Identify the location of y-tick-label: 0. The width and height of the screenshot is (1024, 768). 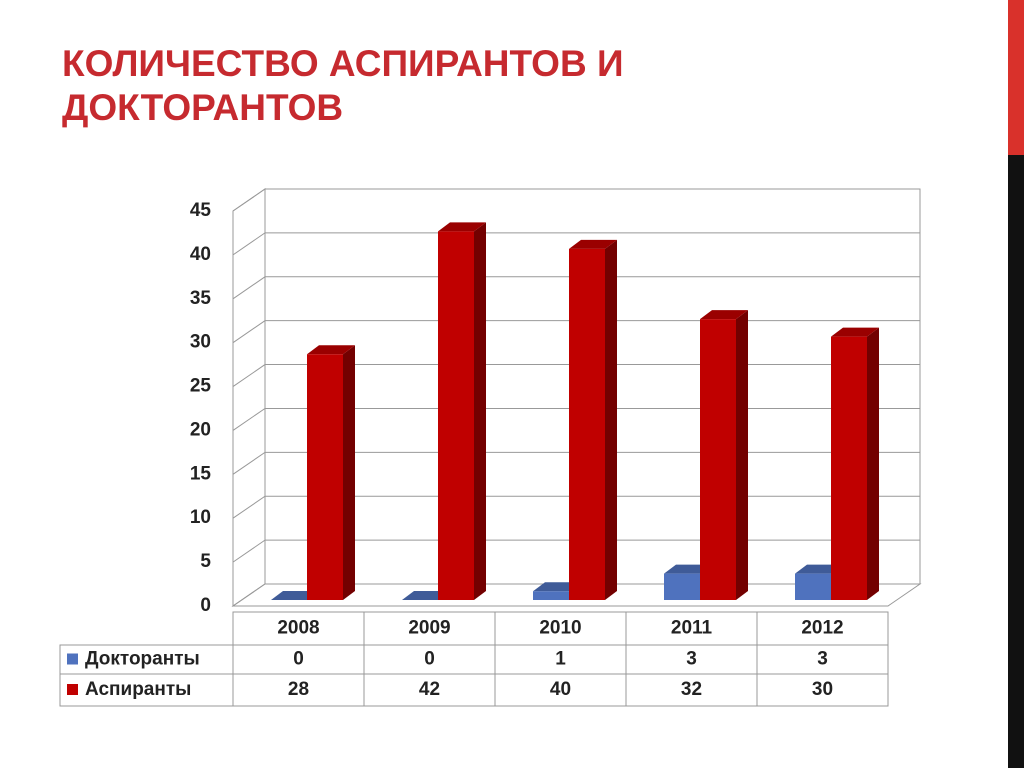
(205, 605).